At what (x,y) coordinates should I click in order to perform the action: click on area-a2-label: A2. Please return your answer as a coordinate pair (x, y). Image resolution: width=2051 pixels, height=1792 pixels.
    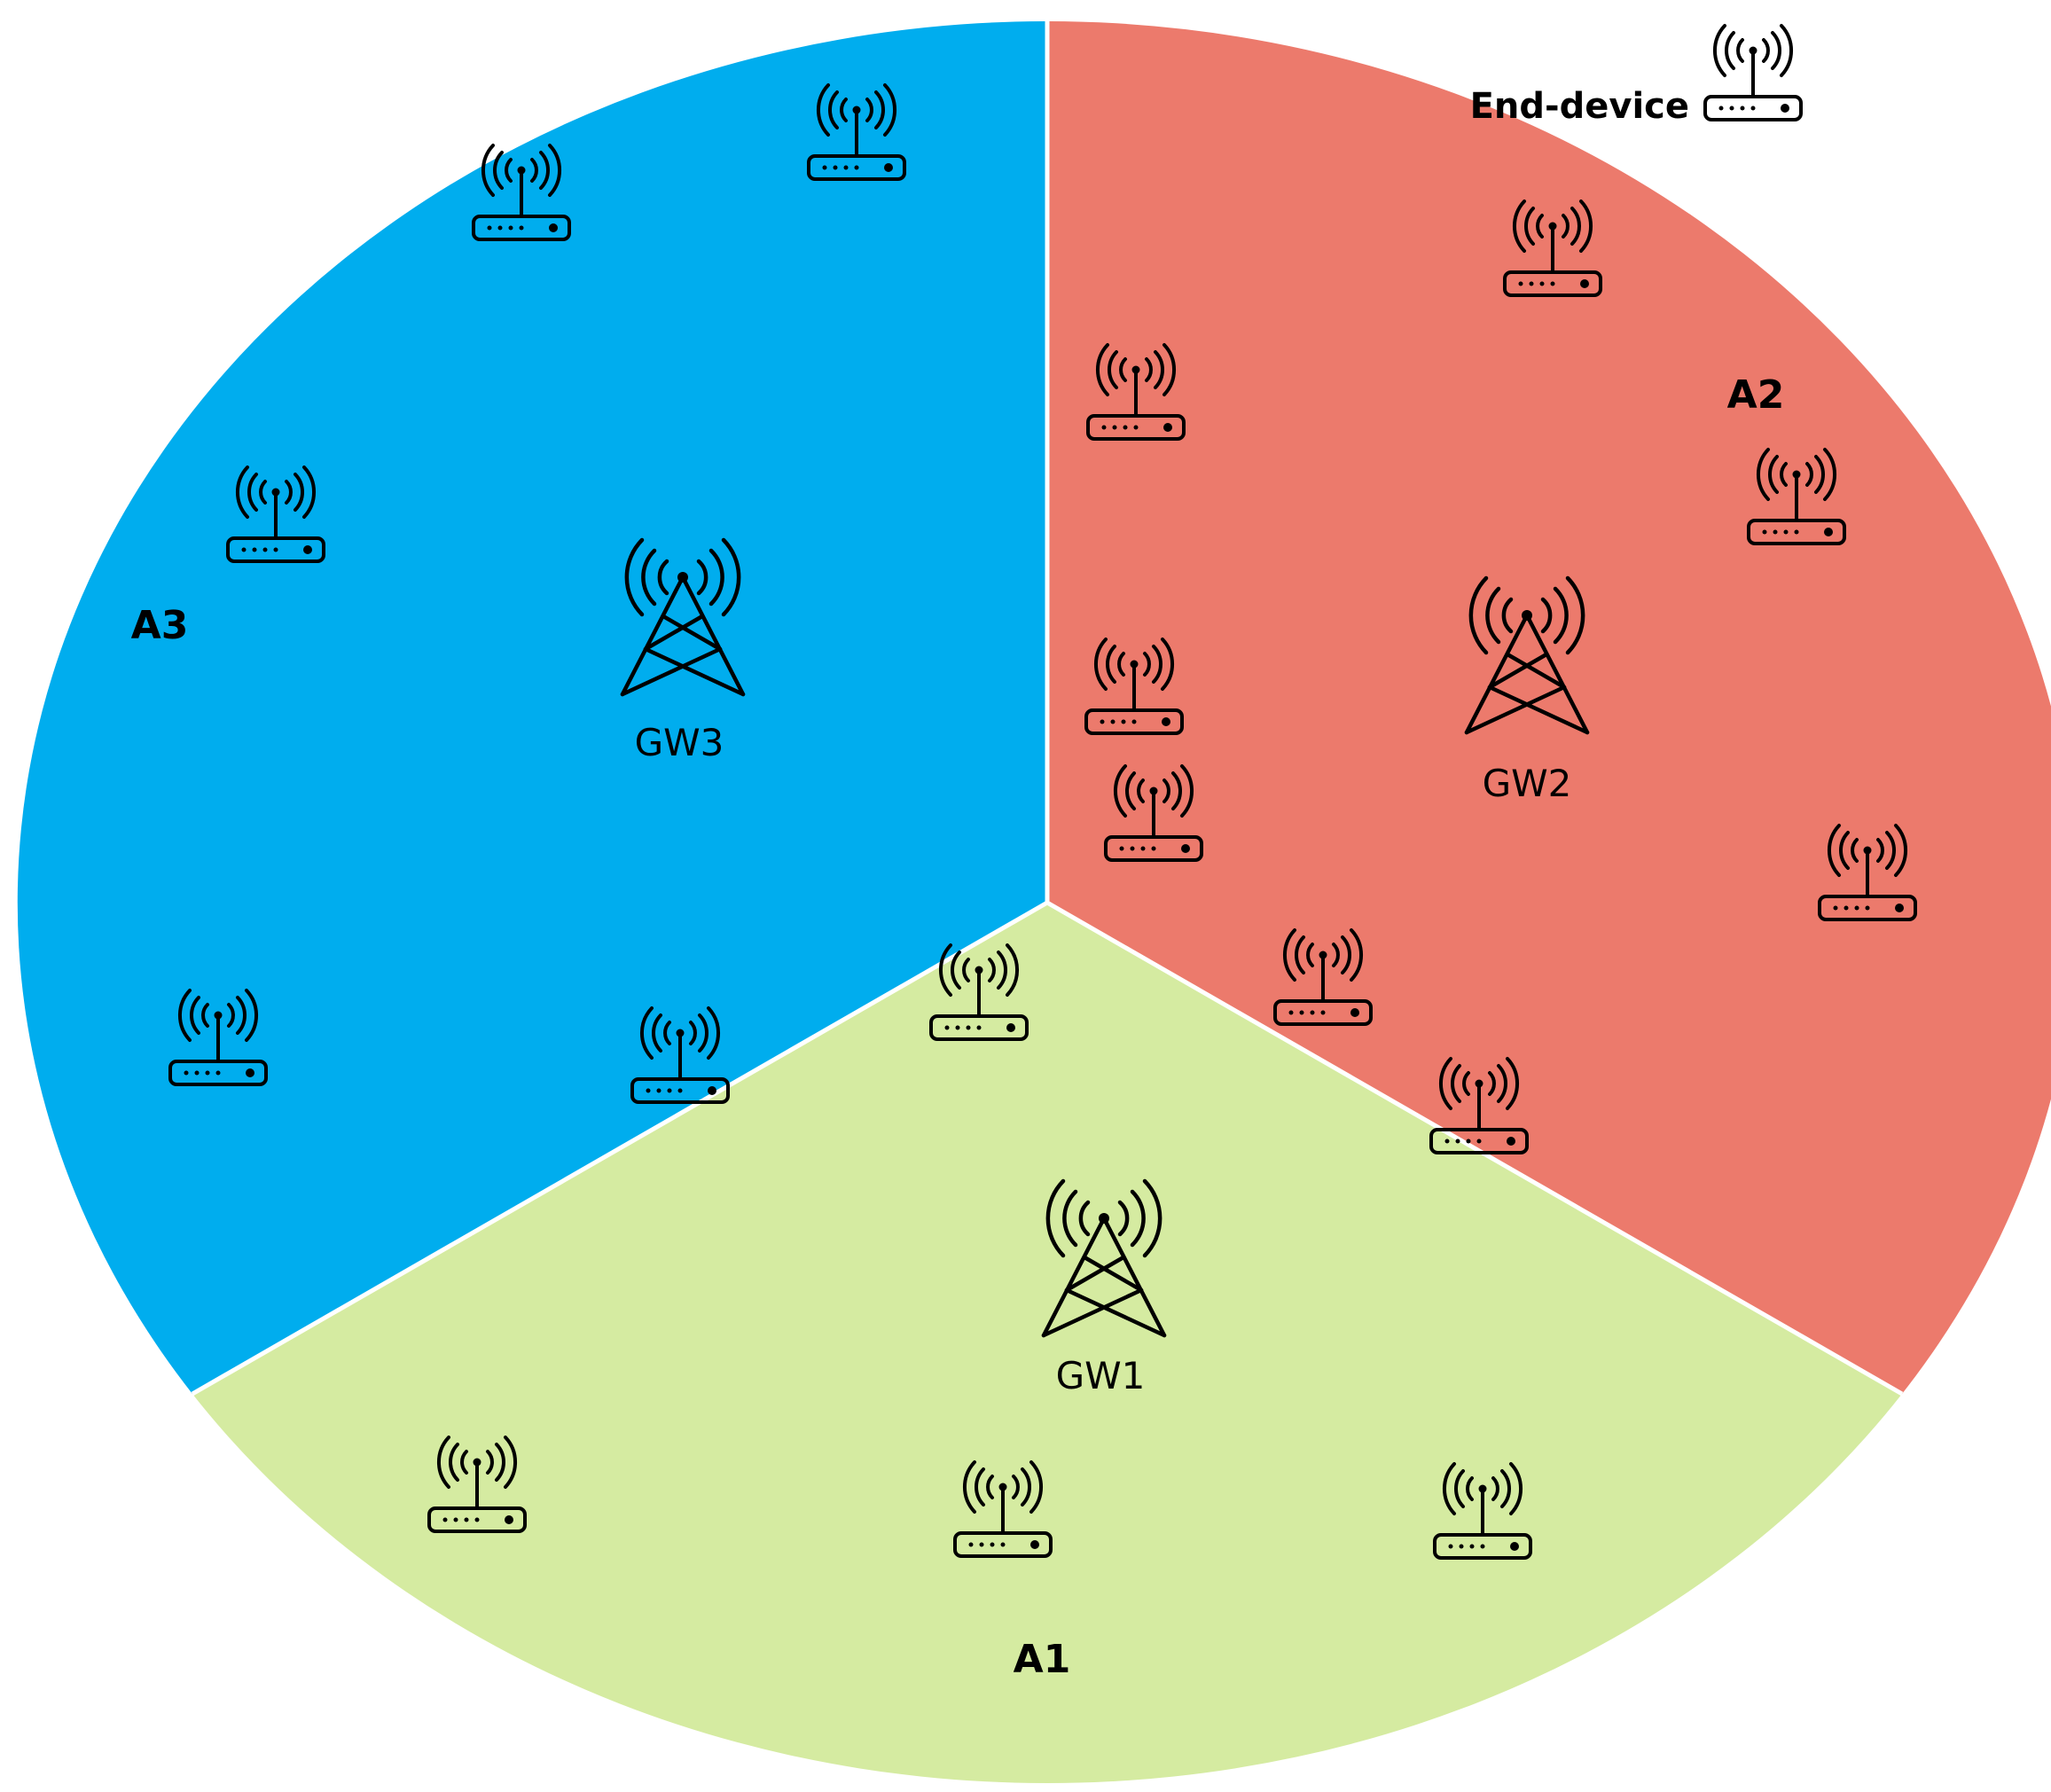
    Looking at the image, I should click on (1756, 395).